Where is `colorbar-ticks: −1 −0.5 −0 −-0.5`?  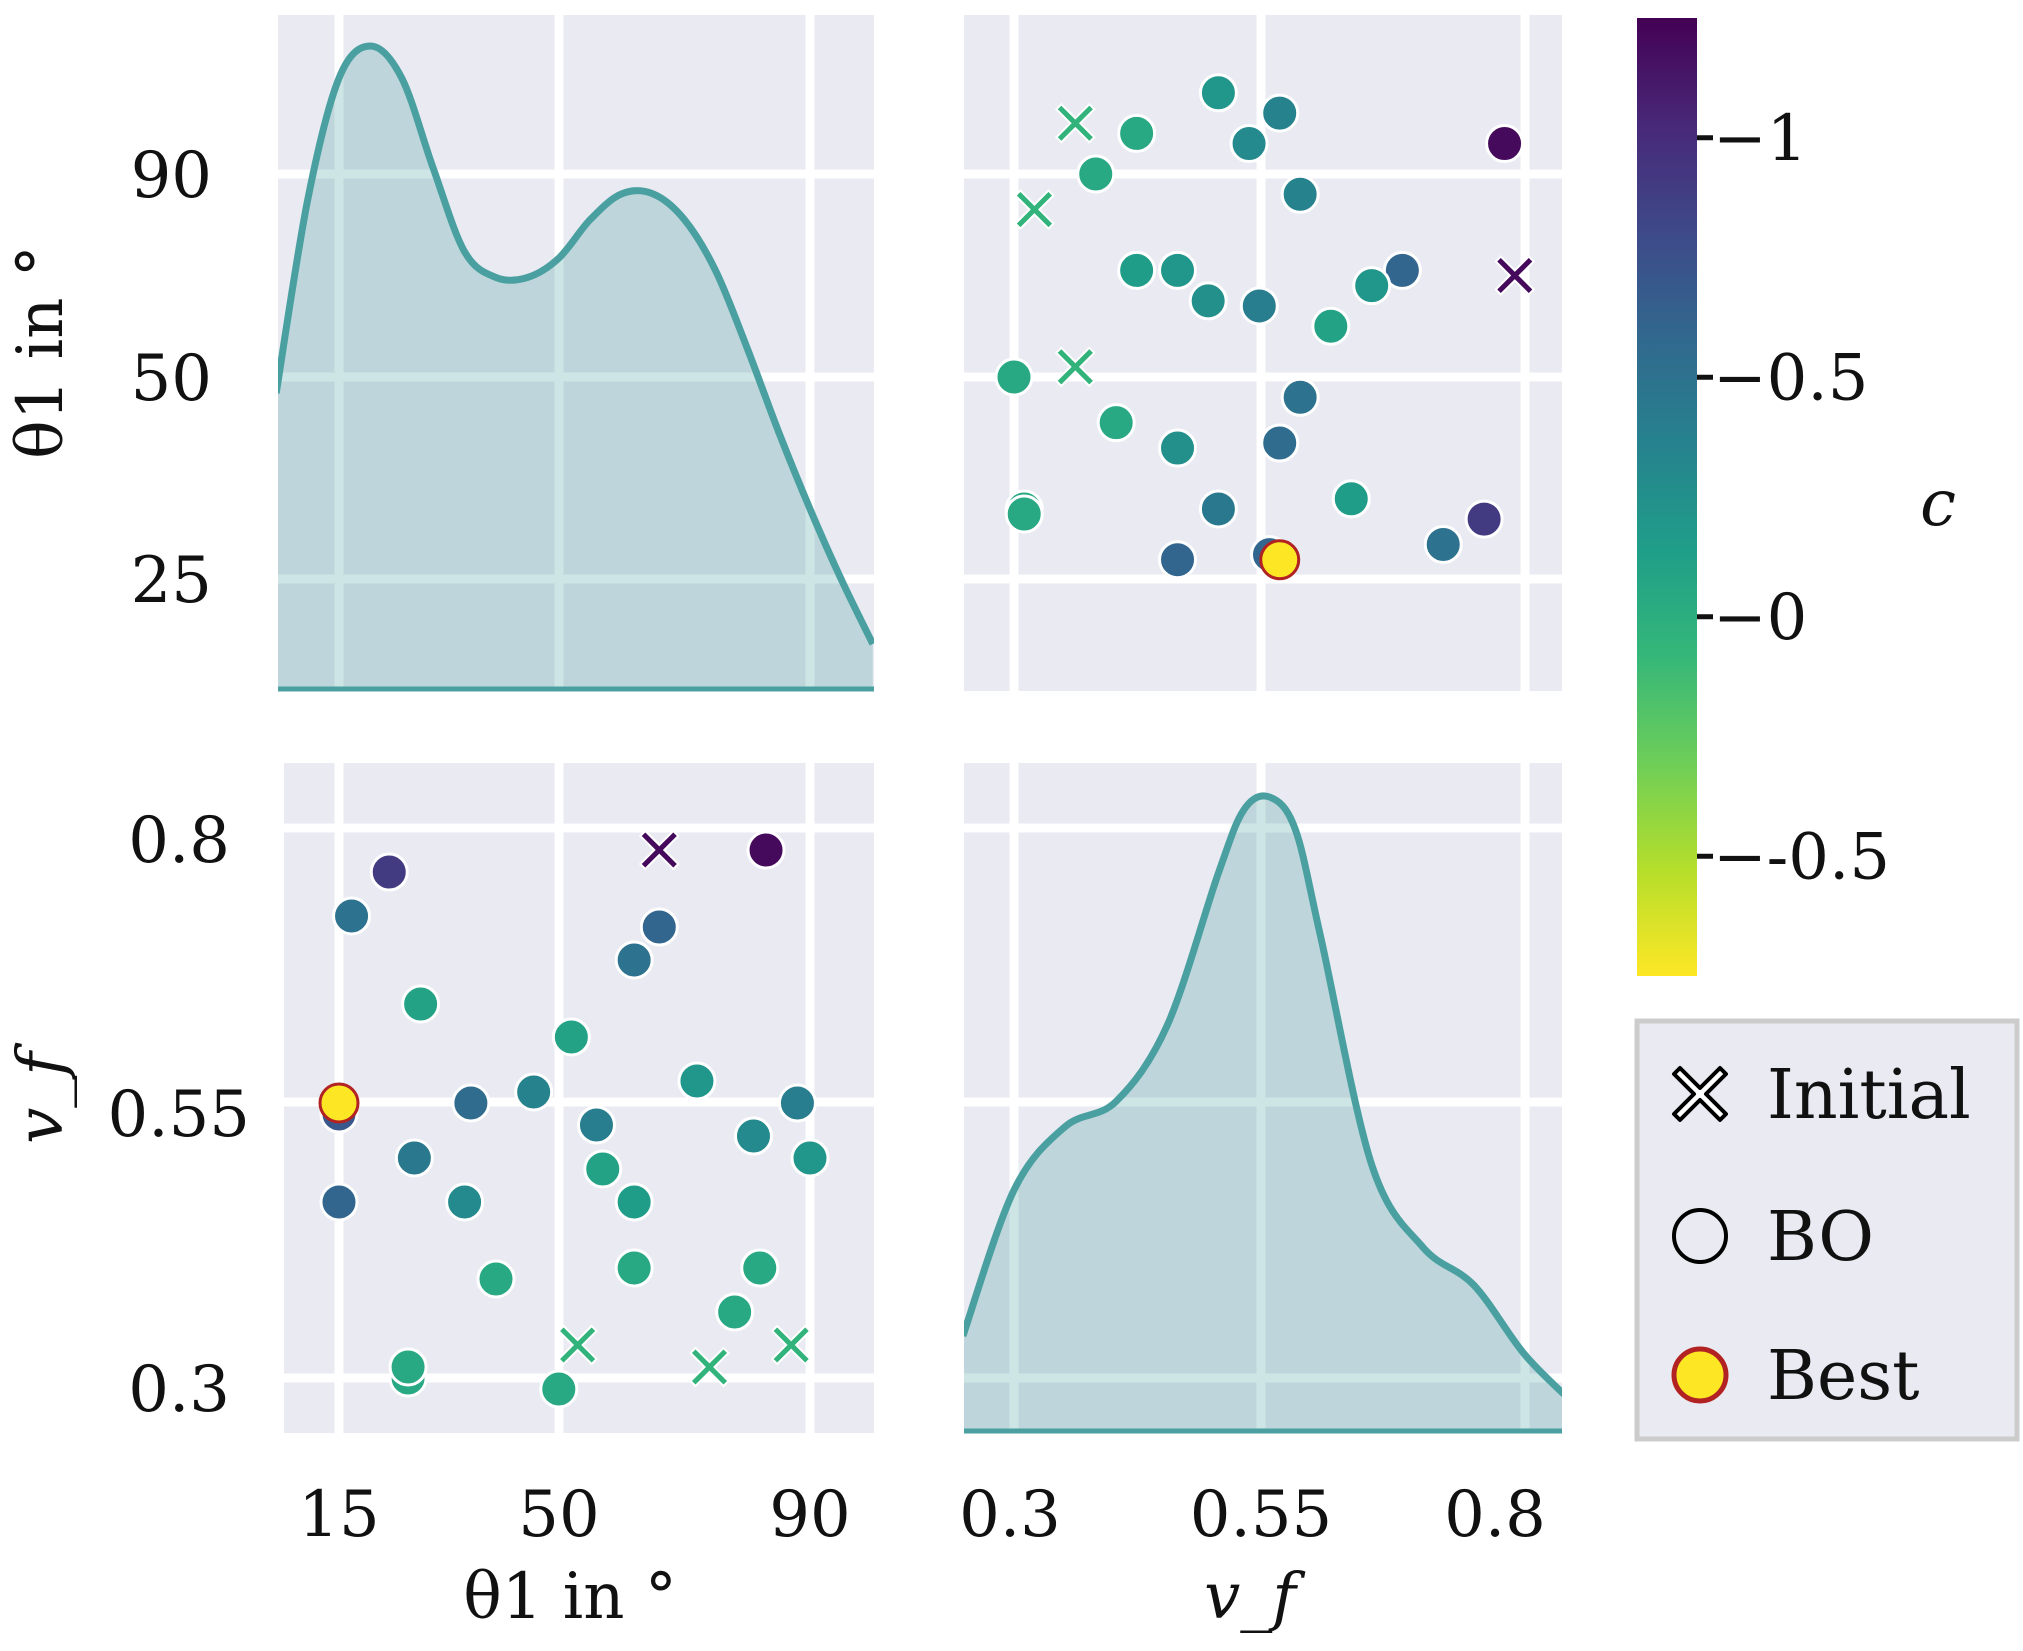
colorbar-ticks: −1 −0.5 −0 −-0.5 is located at coordinates (1793, 498).